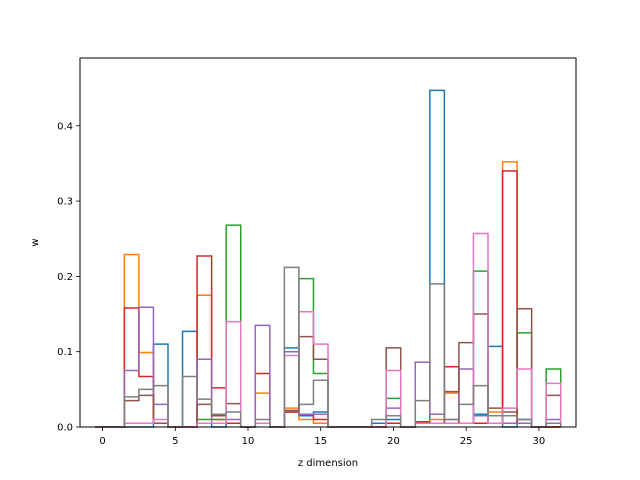 Image resolution: width=640 pixels, height=480 pixels. What do you see at coordinates (175, 441) in the screenshot?
I see `x-tick-label: 5` at bounding box center [175, 441].